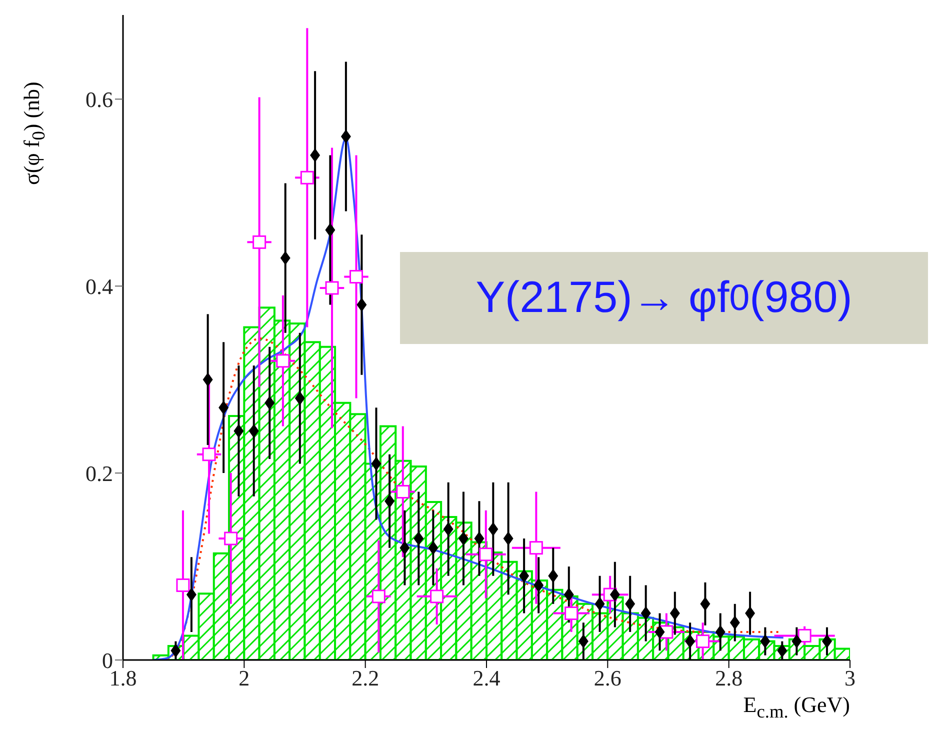  Describe the element at coordinates (796, 707) in the screenshot. I see `x-axis-title: E$_{c.m.}$ (GeV)` at that location.